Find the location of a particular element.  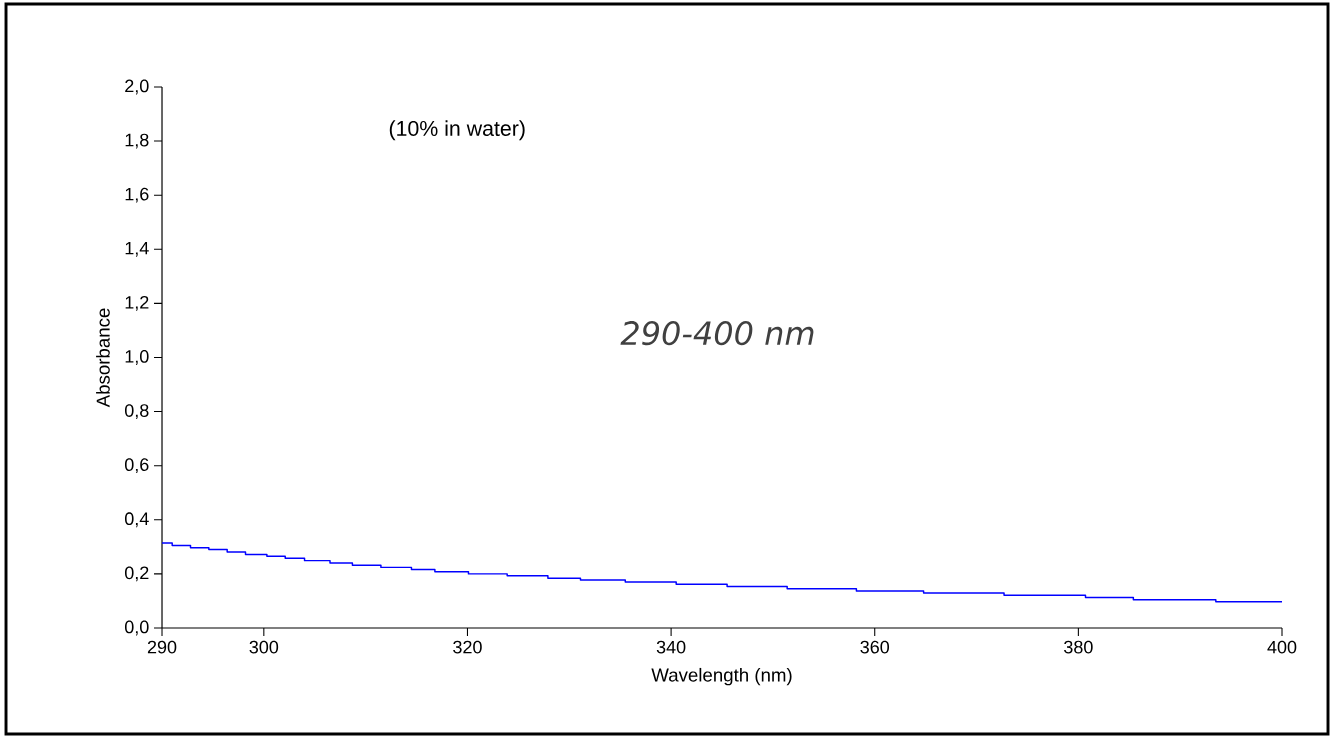

annotation: 290-400 nm is located at coordinates (717, 333).